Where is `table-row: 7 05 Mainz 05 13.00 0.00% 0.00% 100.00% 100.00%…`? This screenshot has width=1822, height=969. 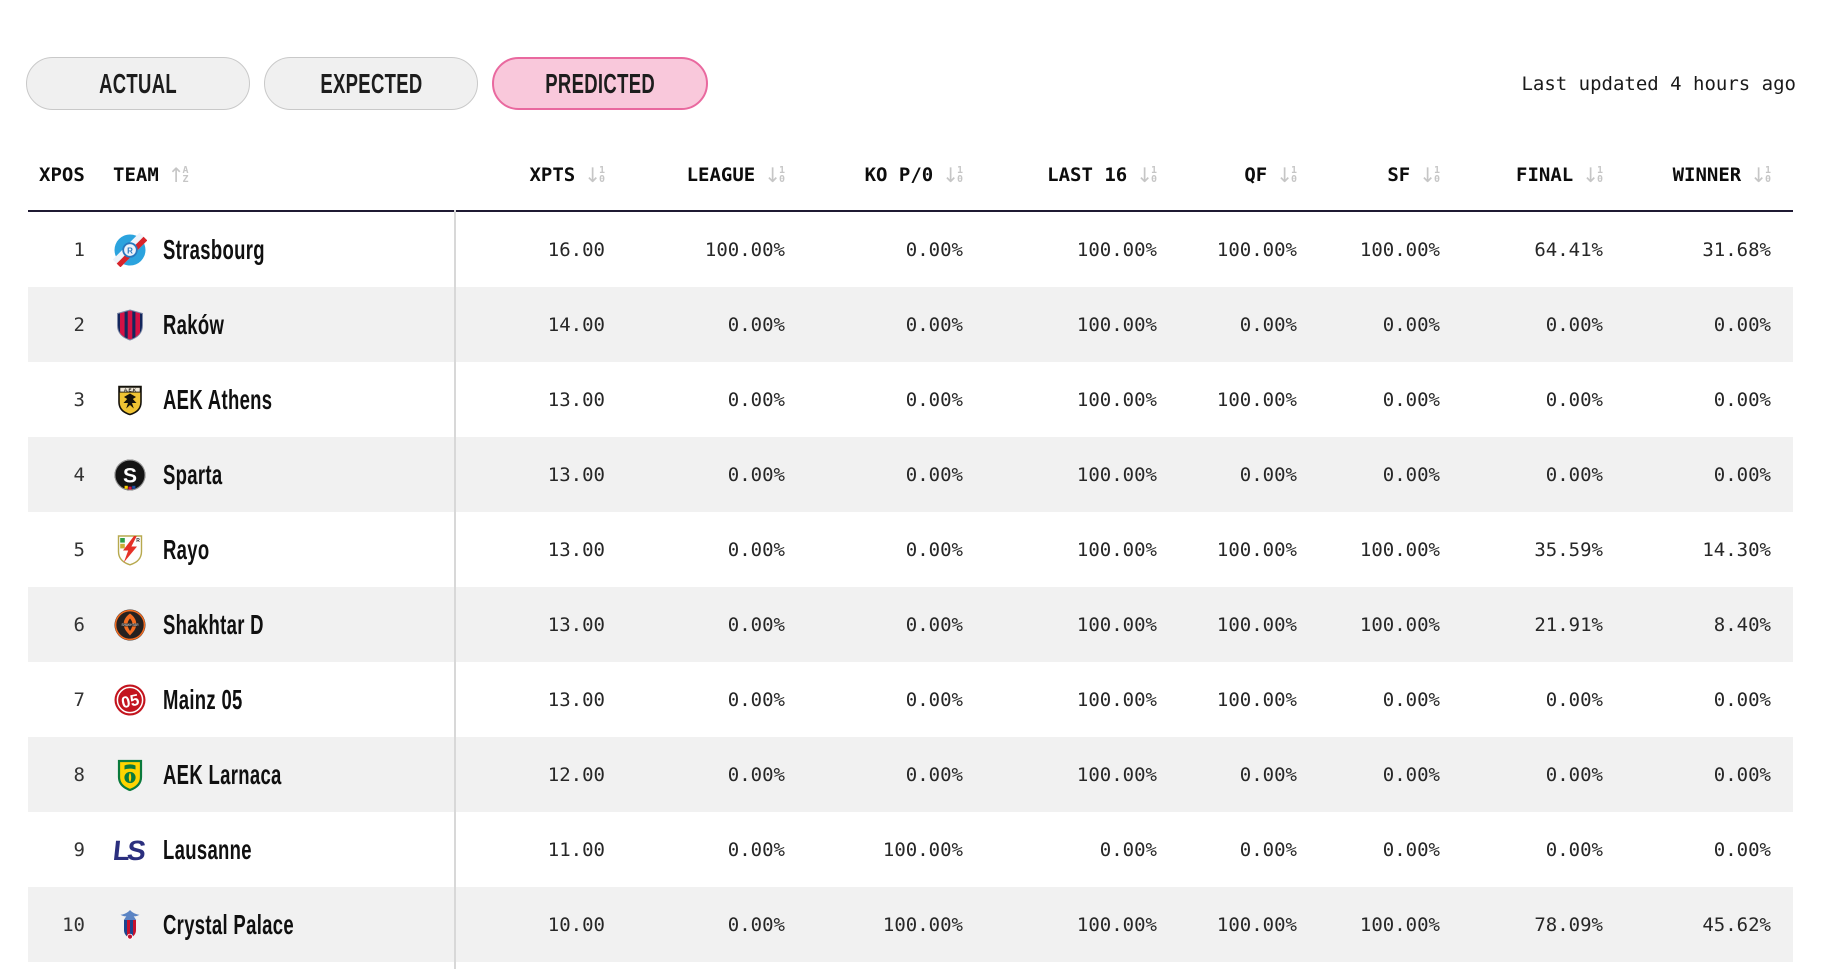
table-row: 7 05 Mainz 05 13.00 0.00% 0.00% 100.00% 100.00%… is located at coordinates (910, 699).